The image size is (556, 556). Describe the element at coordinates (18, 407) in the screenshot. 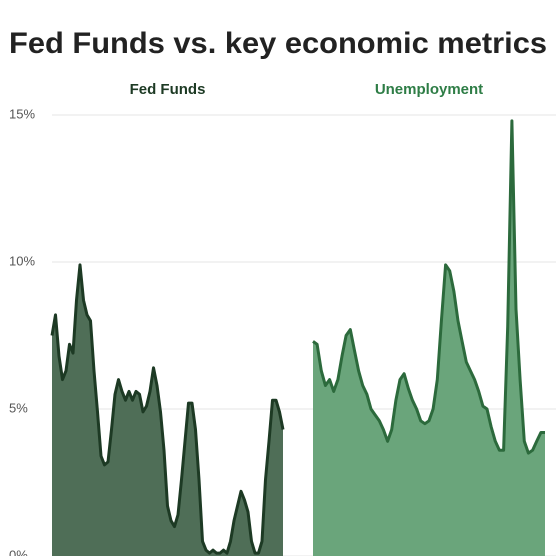

I see `y-tick-label: 5%` at that location.